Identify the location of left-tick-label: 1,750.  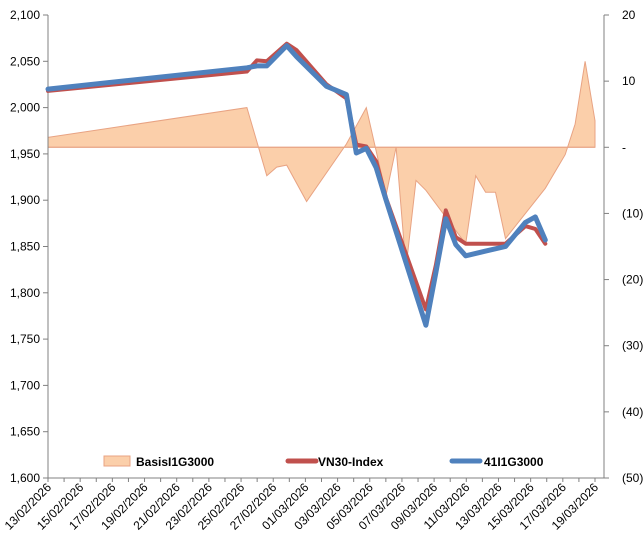
(25, 339).